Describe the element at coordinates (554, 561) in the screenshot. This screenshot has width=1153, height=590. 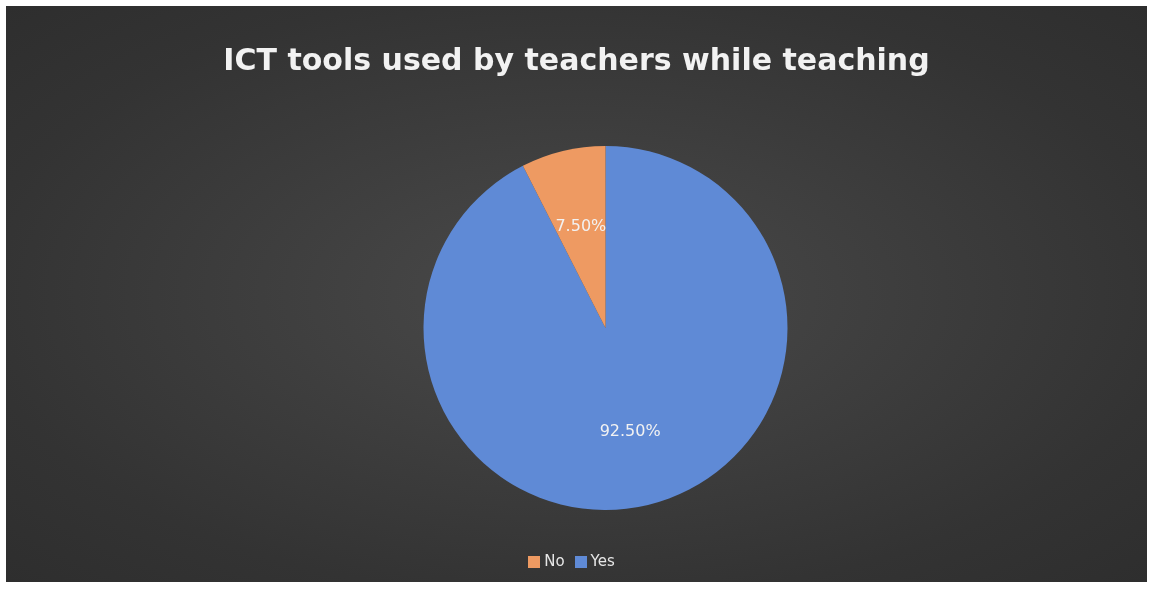
I see `legend-label: No` at that location.